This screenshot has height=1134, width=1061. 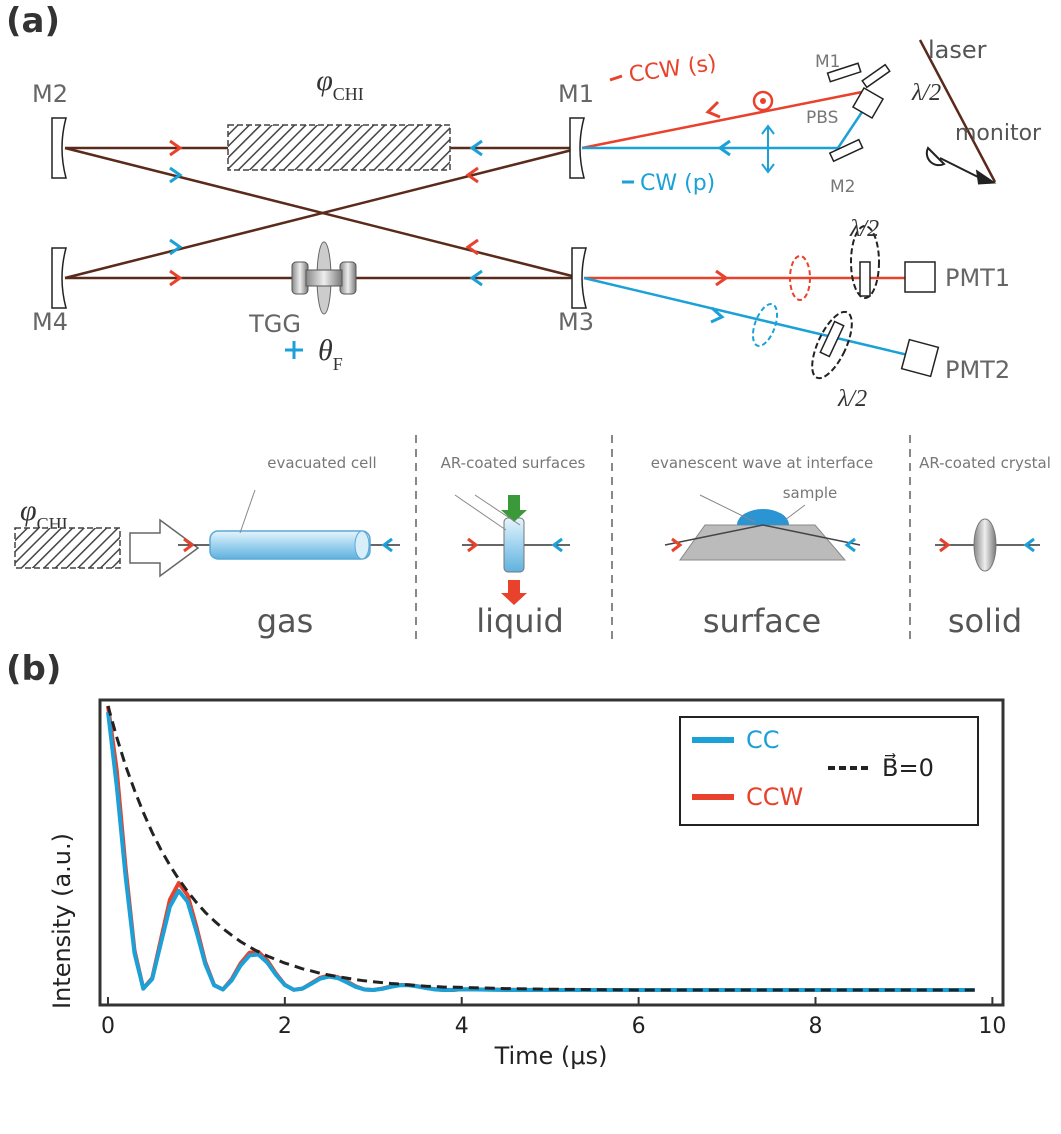 What do you see at coordinates (985, 463) in the screenshot?
I see `annotation: AR-coated crystal` at bounding box center [985, 463].